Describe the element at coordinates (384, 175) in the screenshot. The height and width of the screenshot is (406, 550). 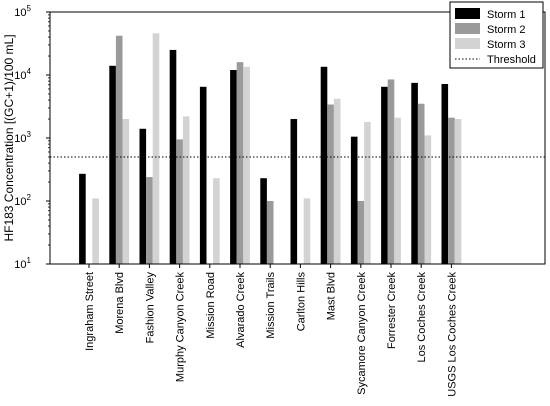
I see `bar-storm-1-forrester-creek` at that location.